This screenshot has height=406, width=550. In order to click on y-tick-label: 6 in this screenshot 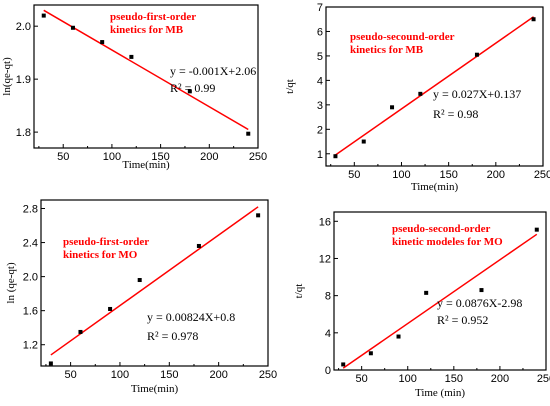, I will do `click(320, 32)`.